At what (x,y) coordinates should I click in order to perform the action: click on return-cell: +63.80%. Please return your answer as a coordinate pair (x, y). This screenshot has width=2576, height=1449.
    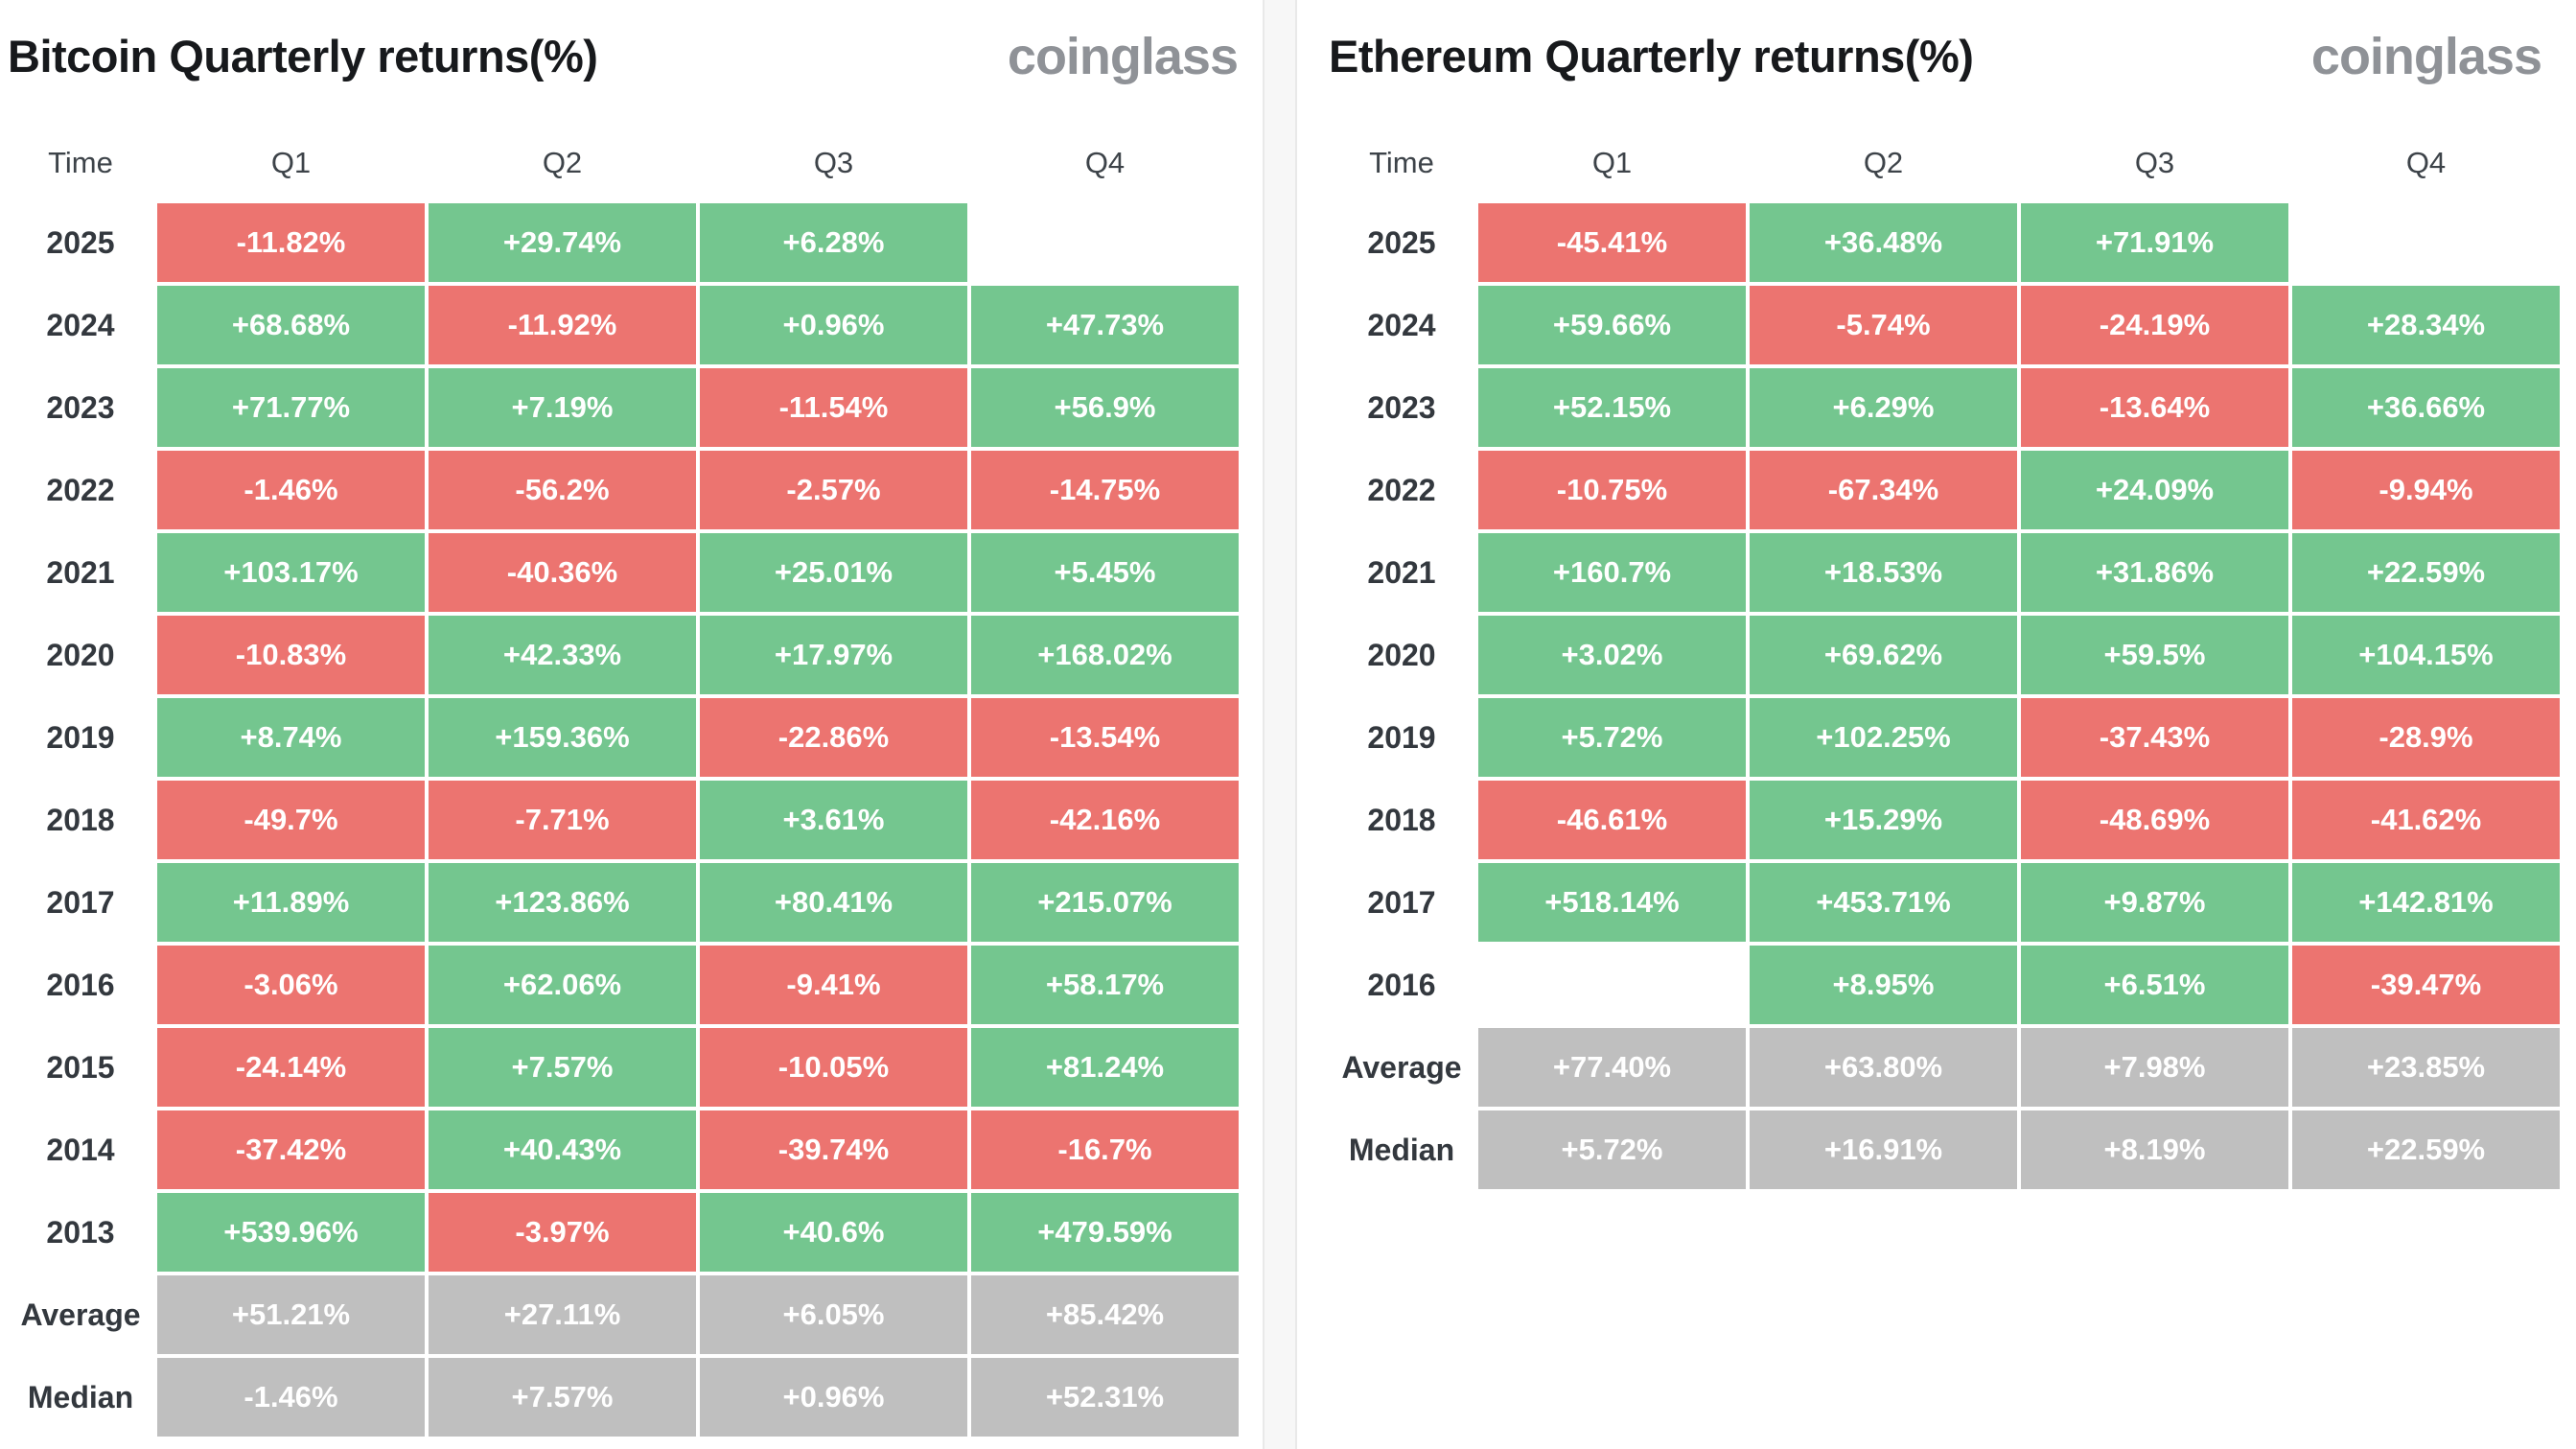
    Looking at the image, I should click on (1884, 1068).